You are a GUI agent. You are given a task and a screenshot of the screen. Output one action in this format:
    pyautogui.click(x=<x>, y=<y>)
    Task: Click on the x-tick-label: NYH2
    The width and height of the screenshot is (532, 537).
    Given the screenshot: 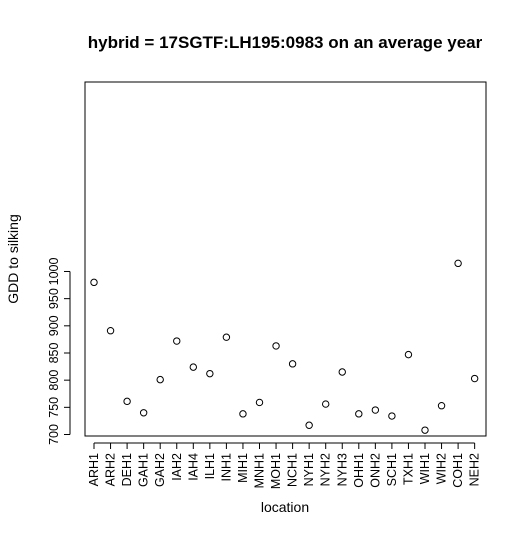 What is the action you would take?
    pyautogui.click(x=326, y=469)
    